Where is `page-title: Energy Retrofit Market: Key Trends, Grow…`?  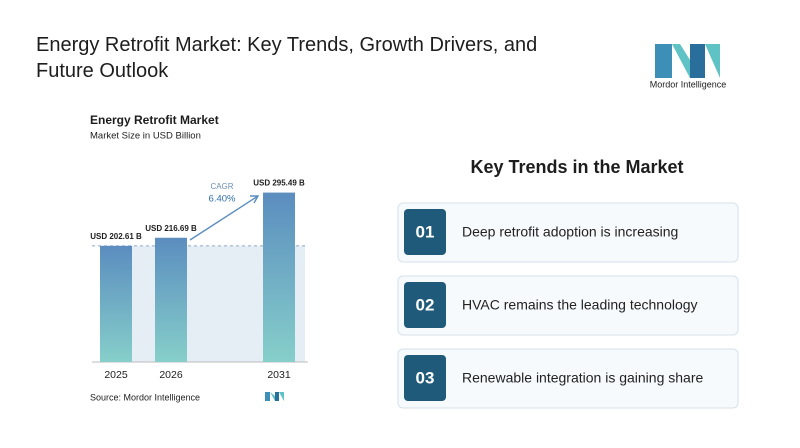
page-title: Energy Retrofit Market: Key Trends, Grow… is located at coordinates (286, 58).